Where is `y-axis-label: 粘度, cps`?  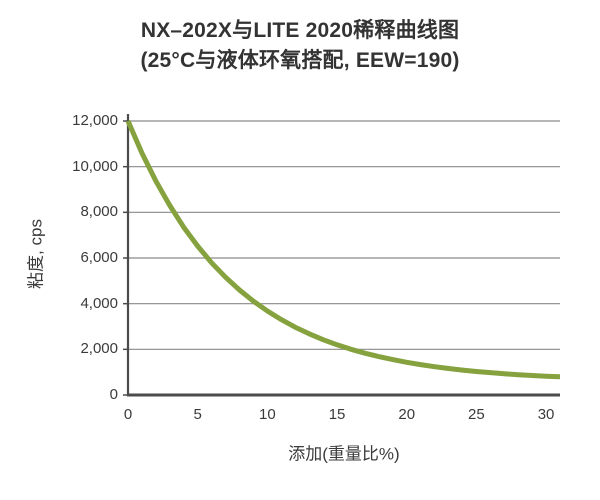 y-axis-label: 粘度, cps is located at coordinates (36, 254).